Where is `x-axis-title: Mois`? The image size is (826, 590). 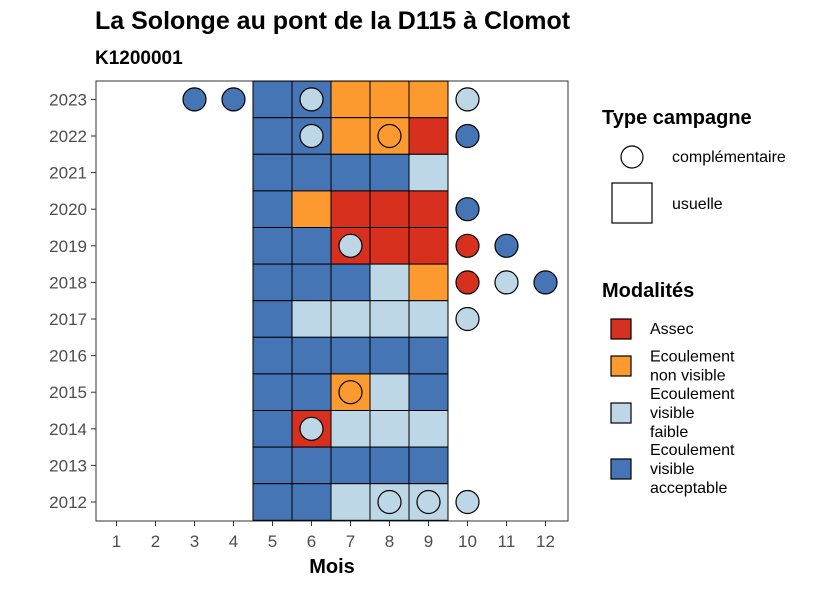 x-axis-title: Mois is located at coordinates (332, 567).